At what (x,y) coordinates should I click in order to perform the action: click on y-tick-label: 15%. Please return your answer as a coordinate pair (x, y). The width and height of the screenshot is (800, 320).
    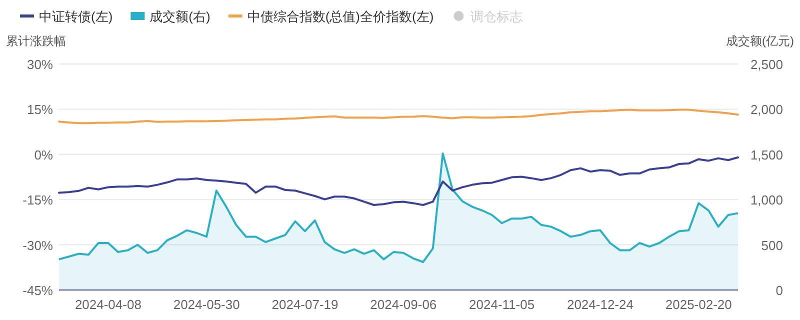
    Looking at the image, I should click on (40, 110).